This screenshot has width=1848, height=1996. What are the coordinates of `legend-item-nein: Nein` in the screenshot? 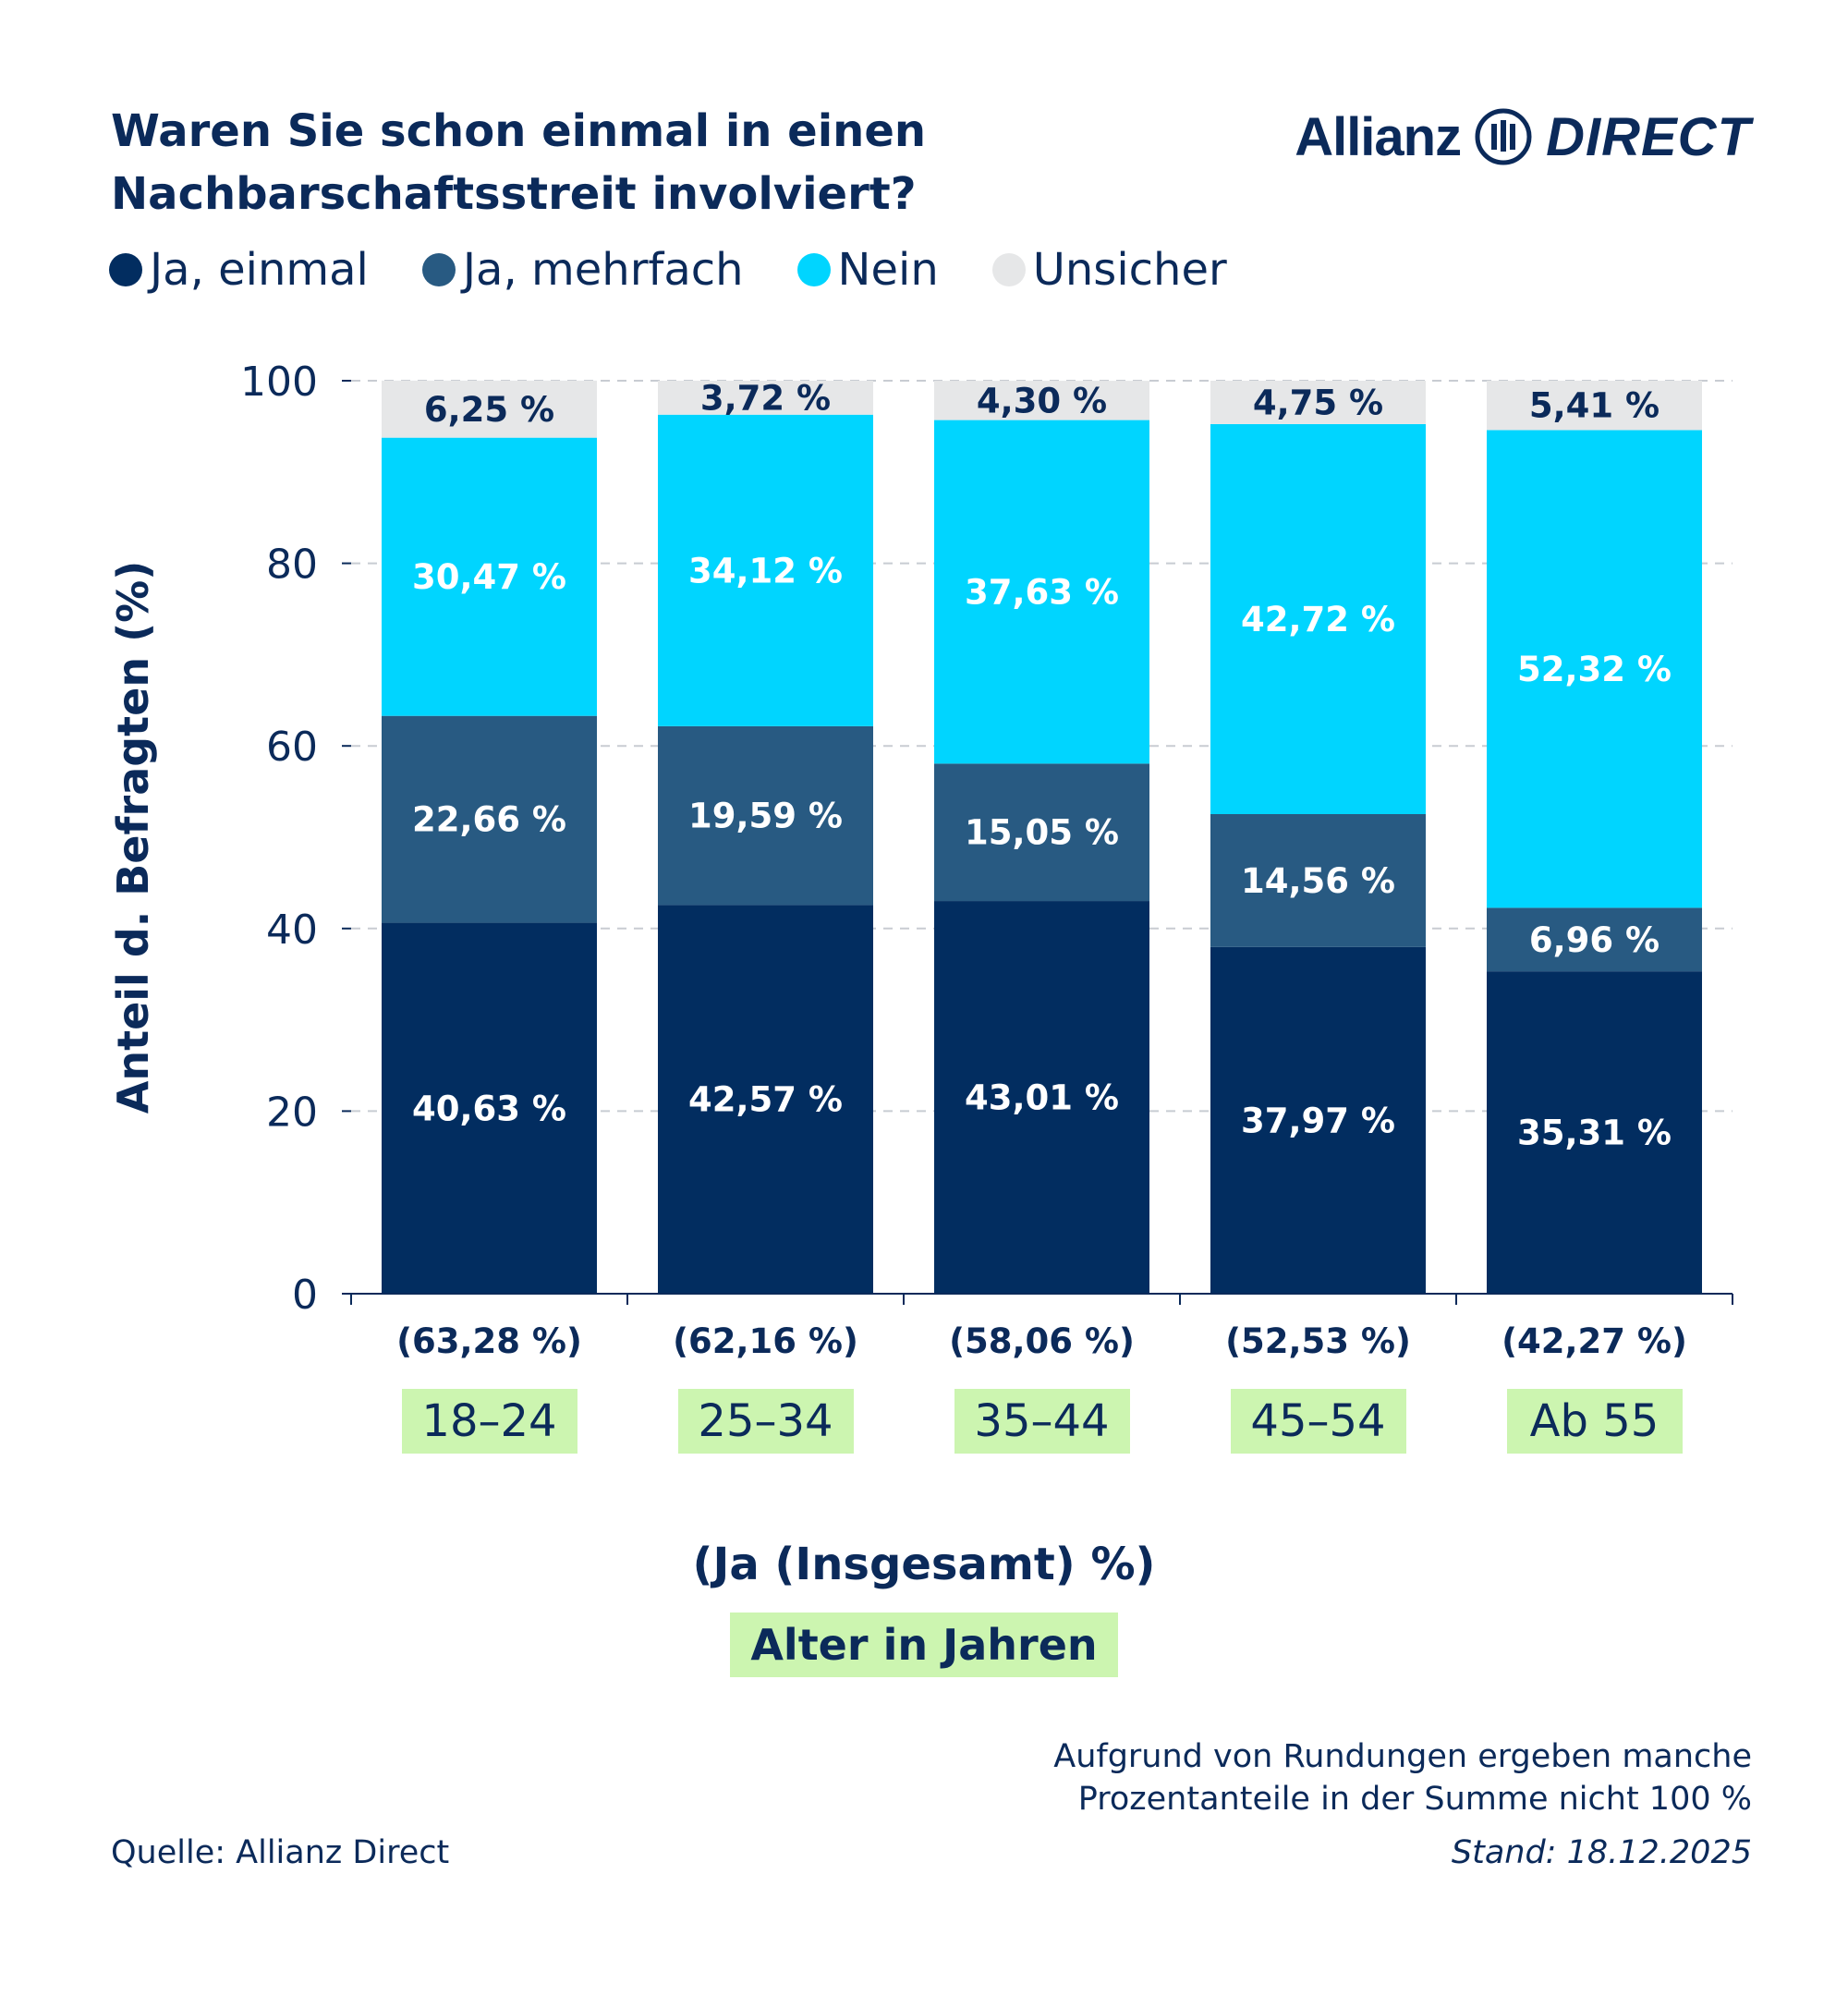 It's located at (867, 270).